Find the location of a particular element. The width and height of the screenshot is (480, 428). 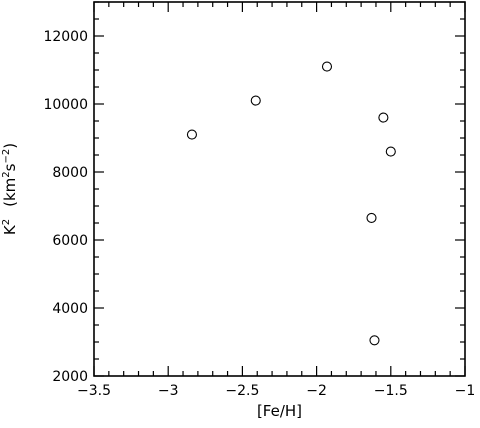

y-axis-label-unit-open: (km is located at coordinates (10, 192).